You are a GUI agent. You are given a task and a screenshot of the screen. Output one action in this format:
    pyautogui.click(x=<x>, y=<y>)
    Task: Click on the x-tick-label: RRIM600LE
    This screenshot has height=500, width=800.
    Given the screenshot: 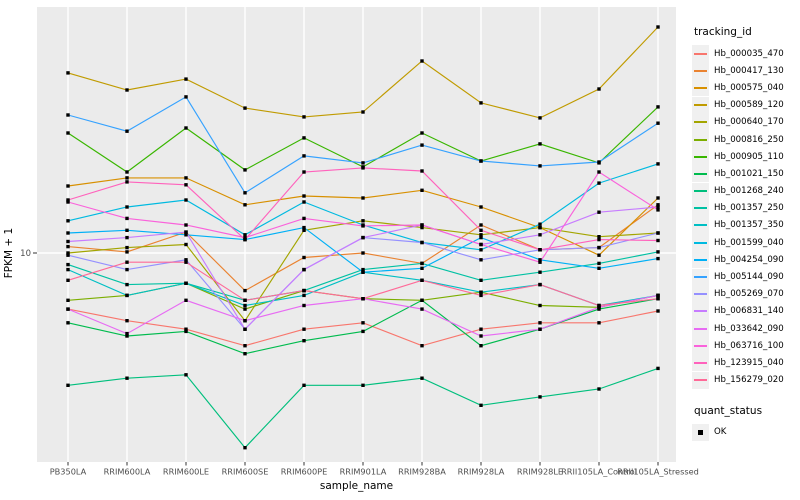 What is the action you would take?
    pyautogui.click(x=186, y=472)
    